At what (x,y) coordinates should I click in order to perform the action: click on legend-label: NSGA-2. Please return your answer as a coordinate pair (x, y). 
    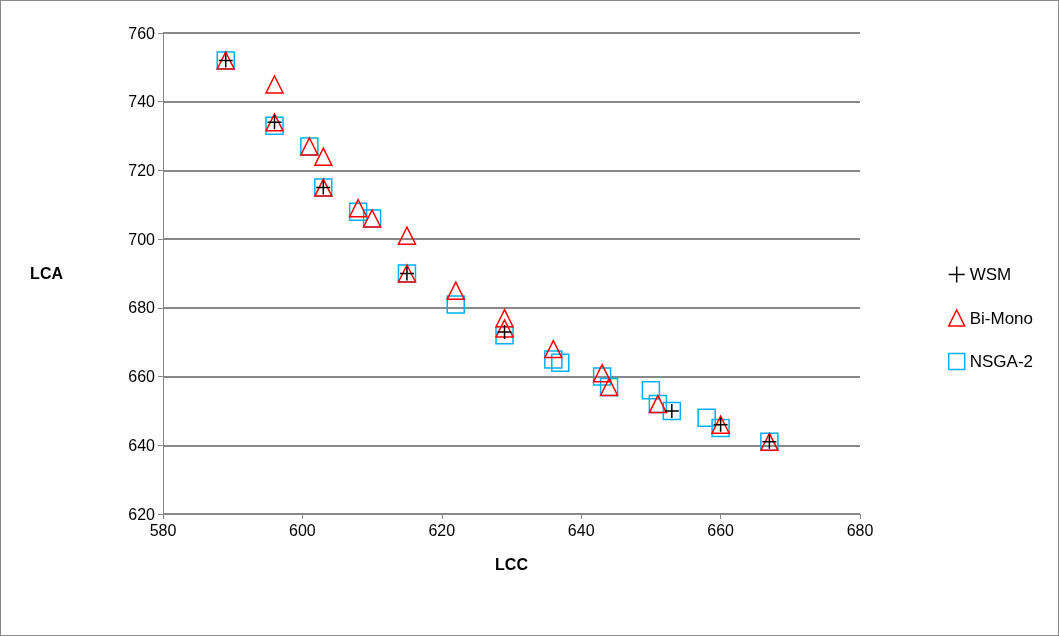
    Looking at the image, I should click on (1001, 361).